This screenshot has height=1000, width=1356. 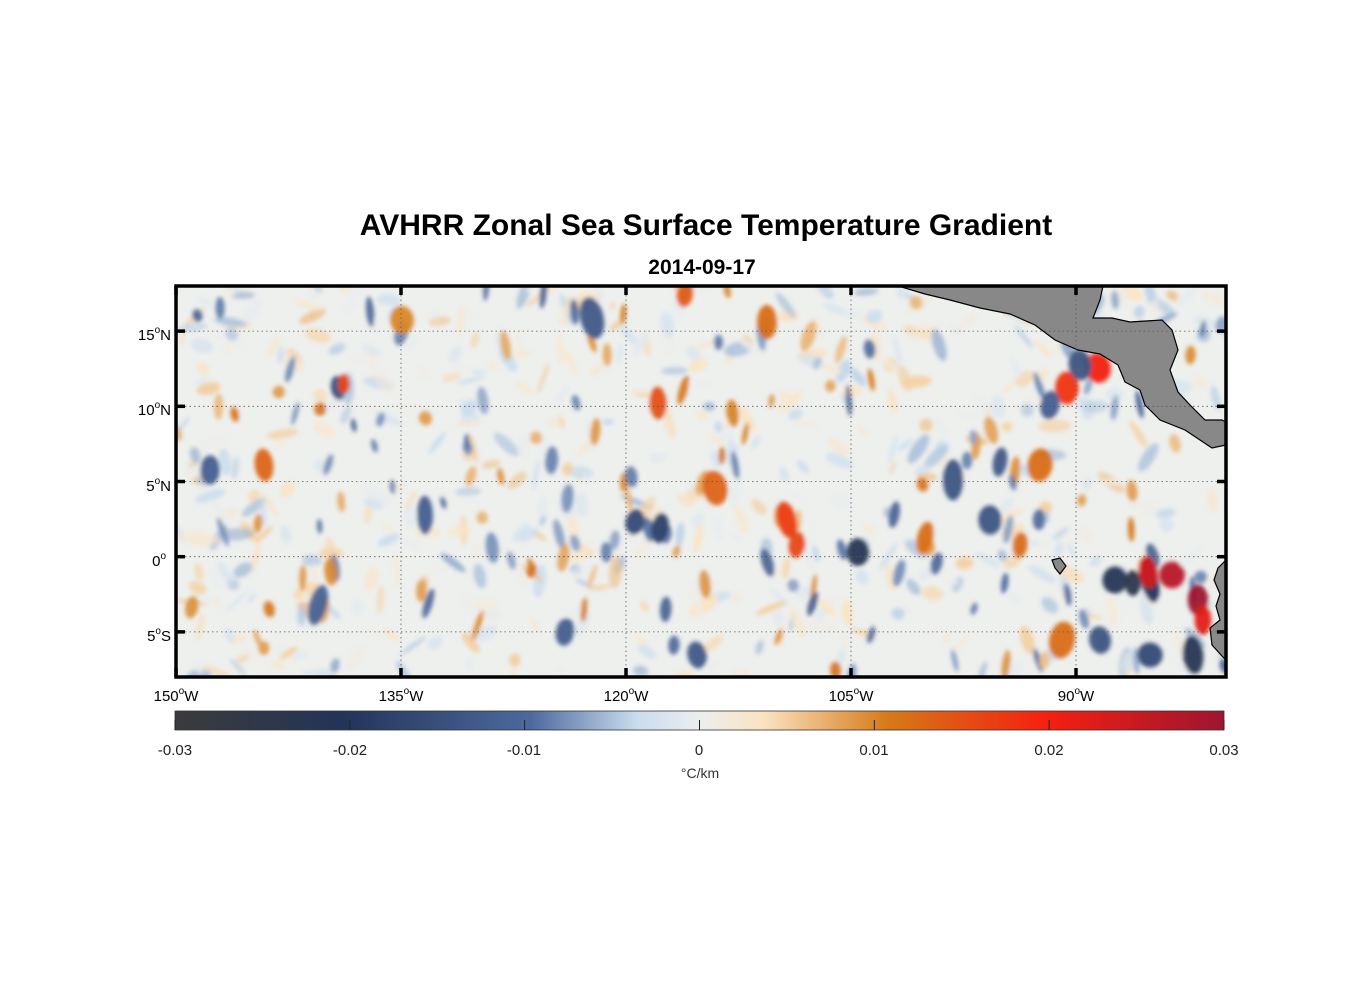 What do you see at coordinates (154, 334) in the screenshot?
I see `lat-tick-label: 15oN` at bounding box center [154, 334].